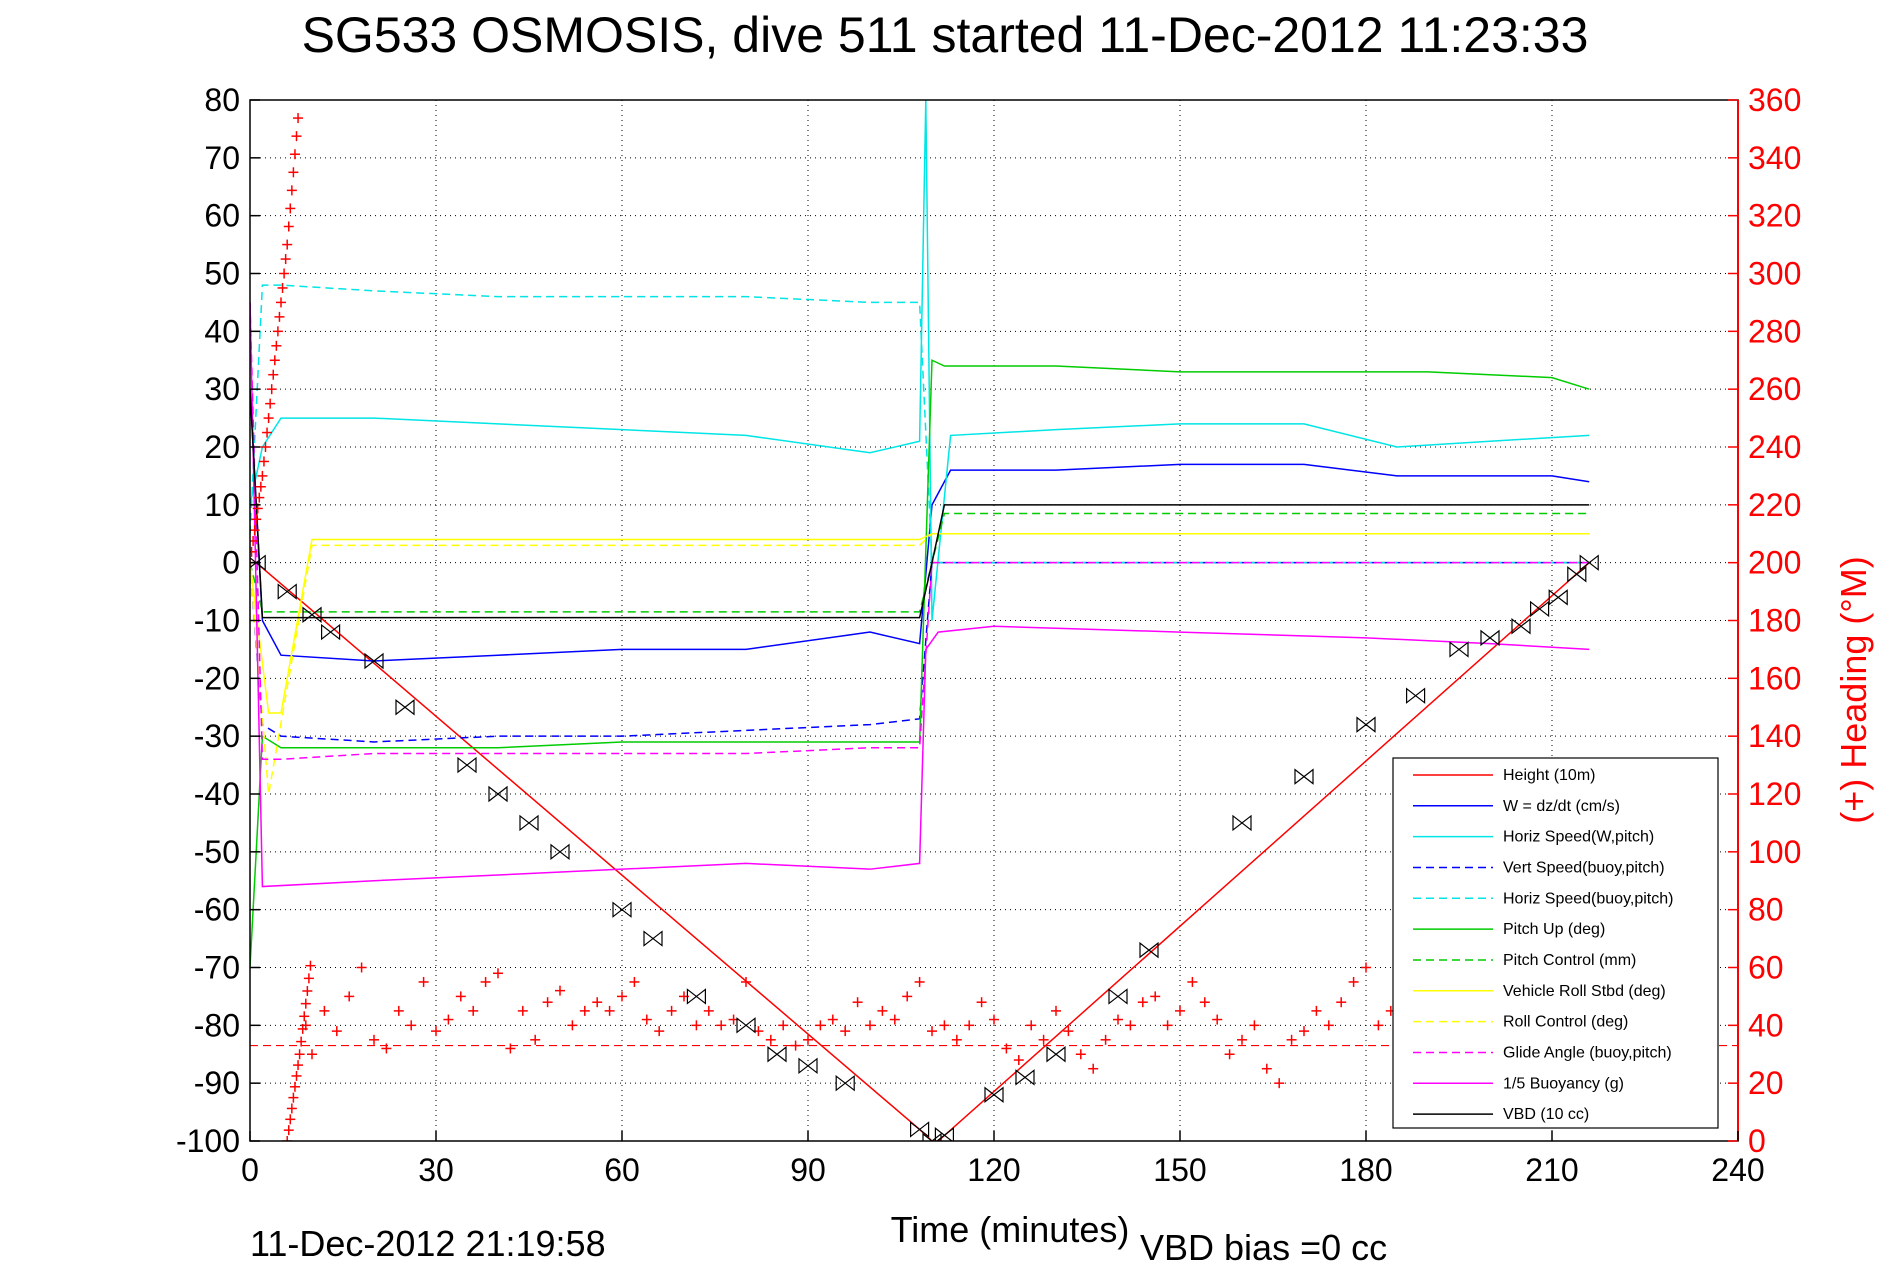 The image size is (1891, 1262). Describe the element at coordinates (222, 158) in the screenshot. I see `y-tick-label: 70` at that location.